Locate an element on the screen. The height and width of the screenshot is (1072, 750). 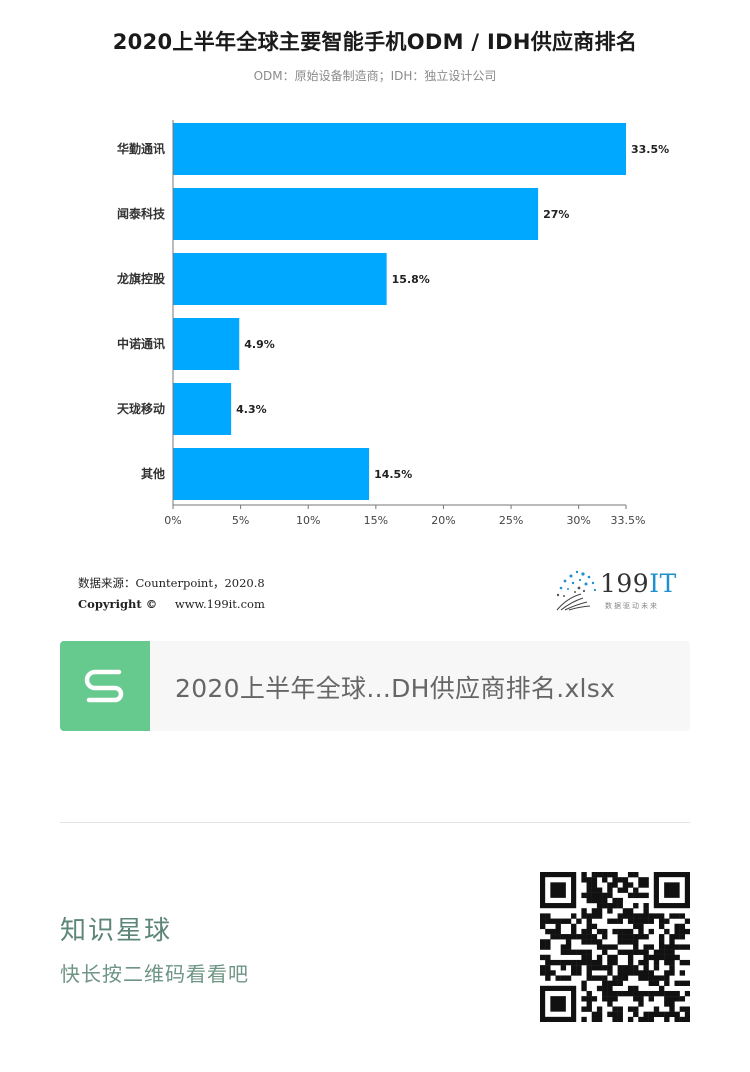
divider is located at coordinates (375, 822).